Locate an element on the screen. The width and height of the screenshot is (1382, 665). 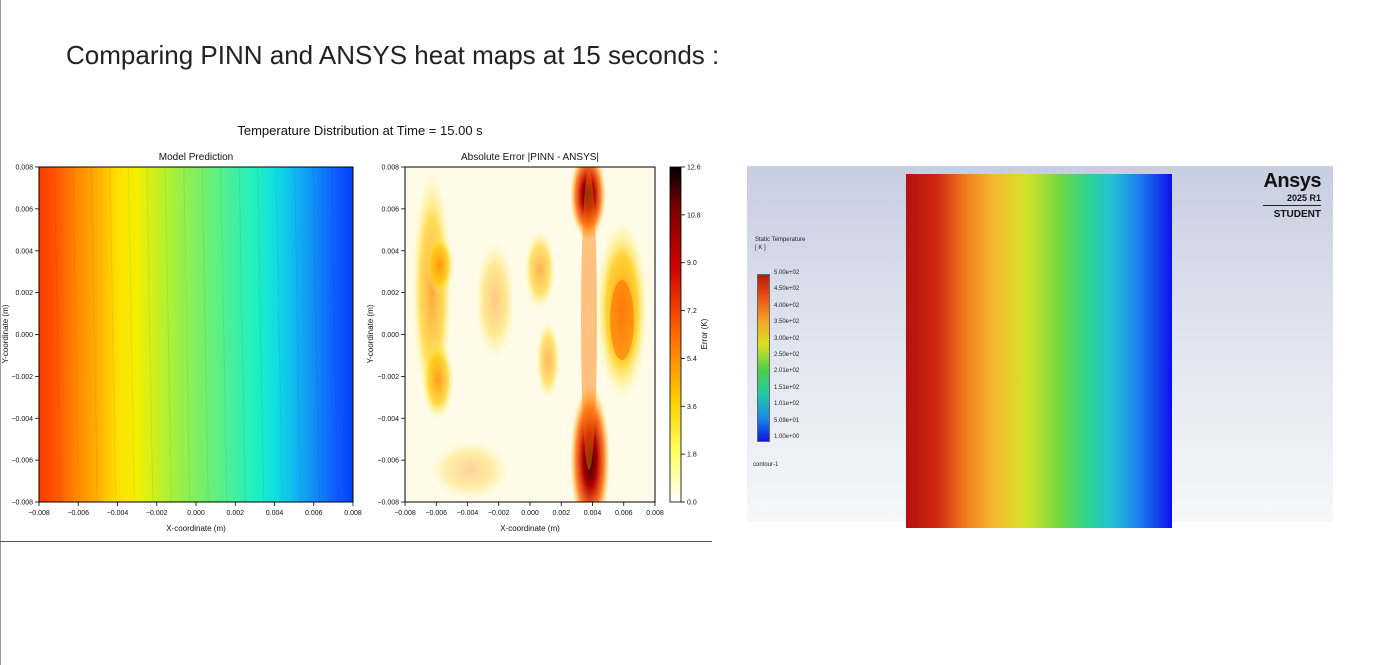
model-prediction-title: Model Prediction is located at coordinates (196, 157).